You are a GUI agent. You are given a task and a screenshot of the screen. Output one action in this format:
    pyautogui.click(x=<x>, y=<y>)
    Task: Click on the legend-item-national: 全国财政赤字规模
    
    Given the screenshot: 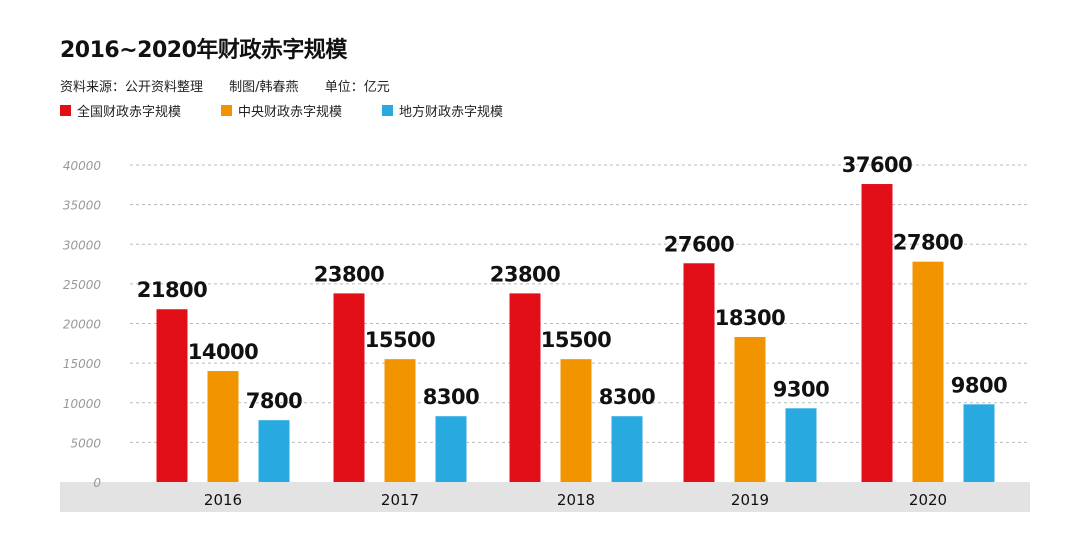 What is the action you would take?
    pyautogui.click(x=120, y=110)
    